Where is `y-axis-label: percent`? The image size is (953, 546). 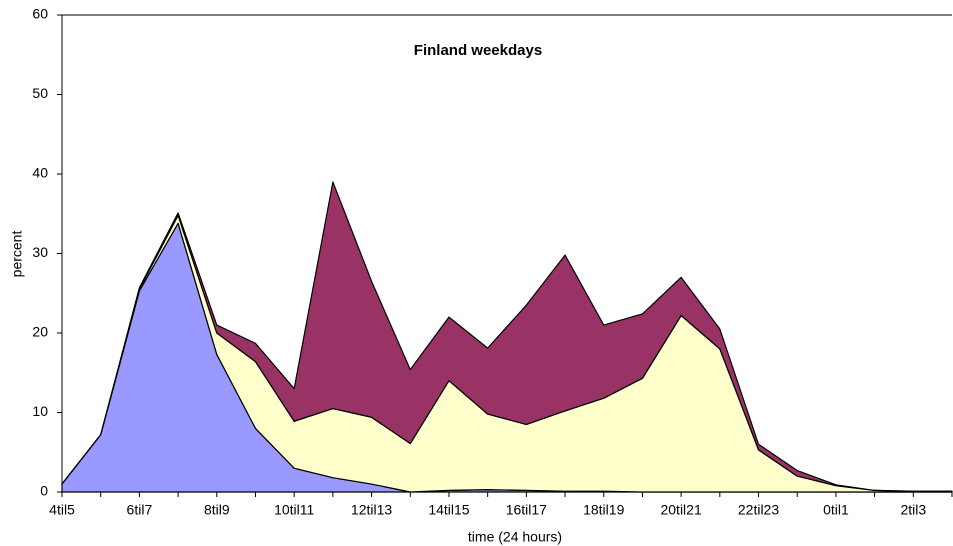
y-axis-label: percent is located at coordinates (17, 254).